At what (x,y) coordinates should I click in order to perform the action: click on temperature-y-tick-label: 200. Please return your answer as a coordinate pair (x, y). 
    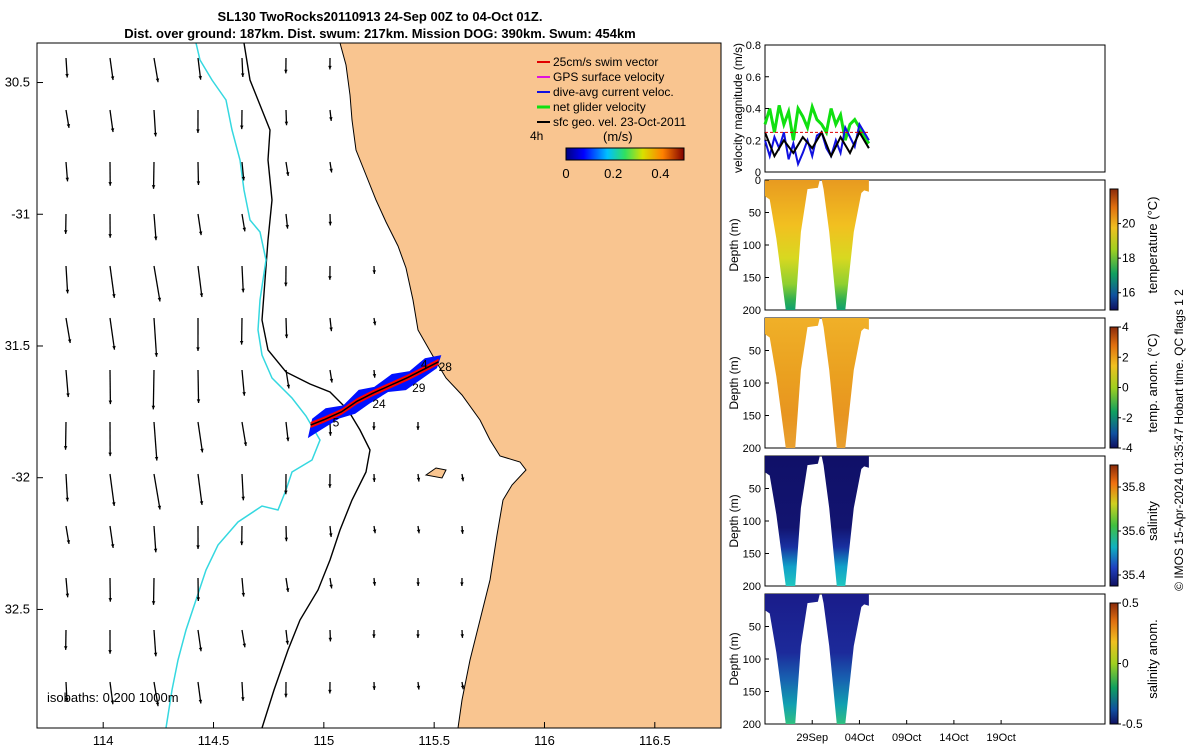
    Looking at the image, I should click on (752, 311).